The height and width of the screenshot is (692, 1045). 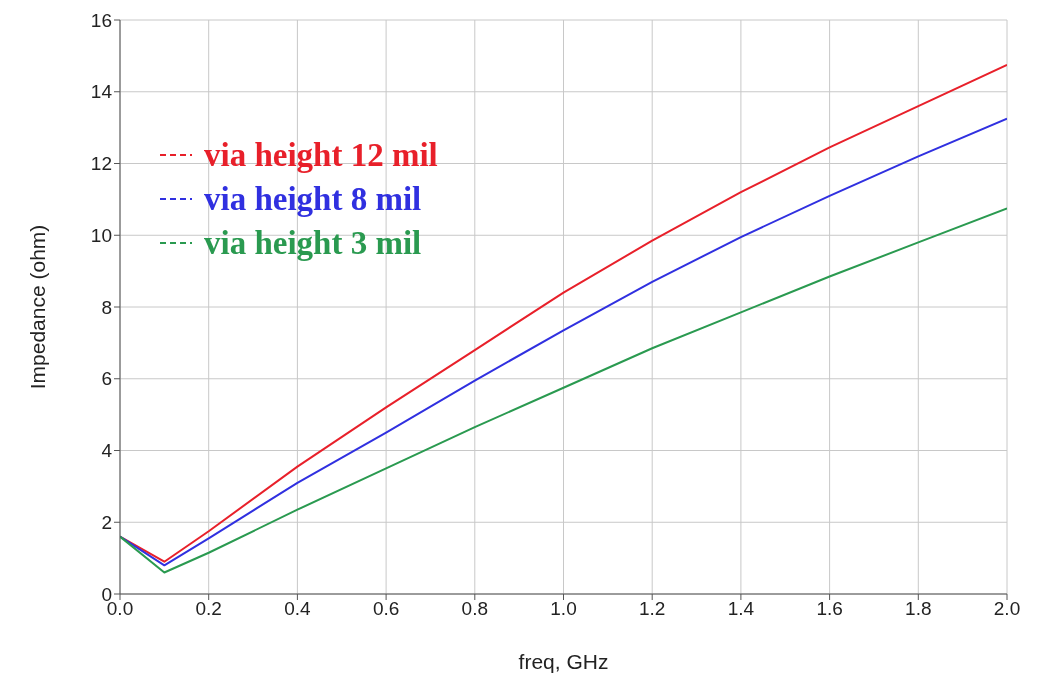 I want to click on legend-label: via height 12 mil, so click(x=321, y=155).